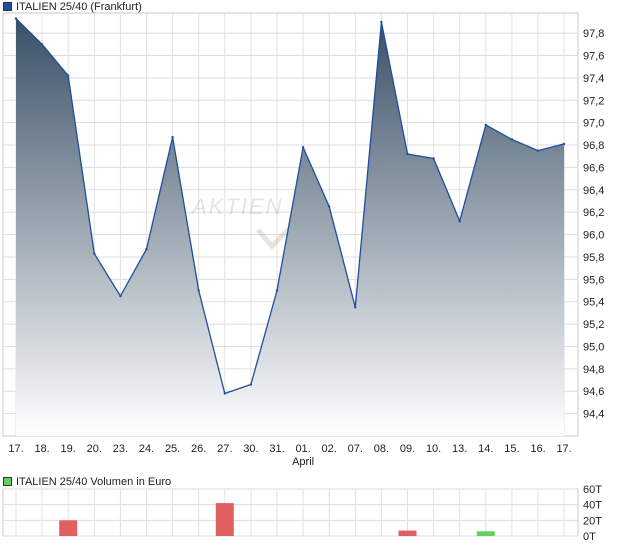 This screenshot has width=620, height=546. Describe the element at coordinates (485, 449) in the screenshot. I see `x-tick-label: 14.` at that location.